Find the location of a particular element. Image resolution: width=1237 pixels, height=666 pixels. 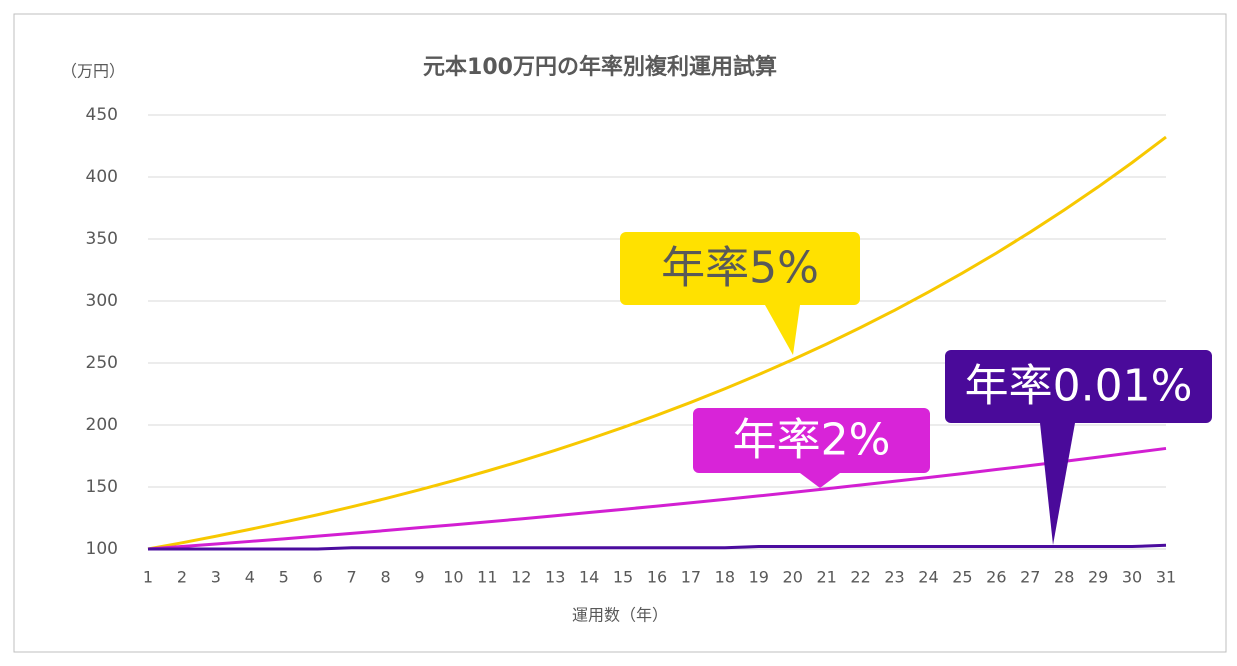

y-tick-label: 100 is located at coordinates (102, 549).